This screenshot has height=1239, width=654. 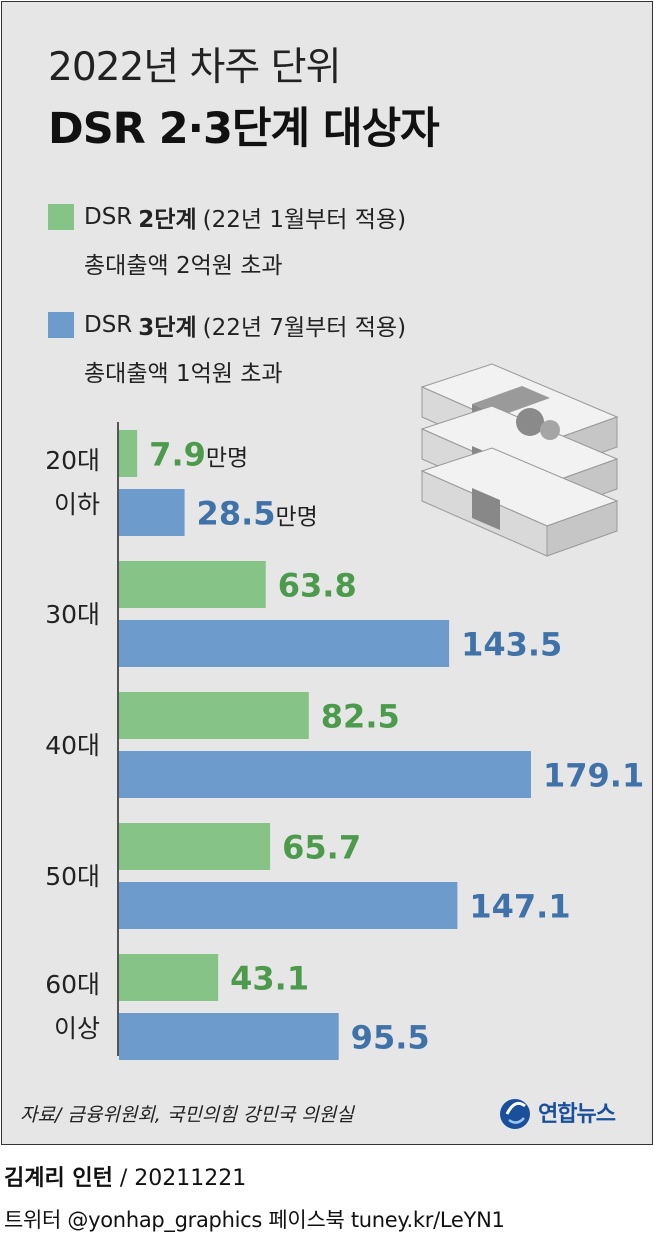 What do you see at coordinates (183, 374) in the screenshot?
I see `legend-condition-stage3: 총대출액 1억원 초과` at bounding box center [183, 374].